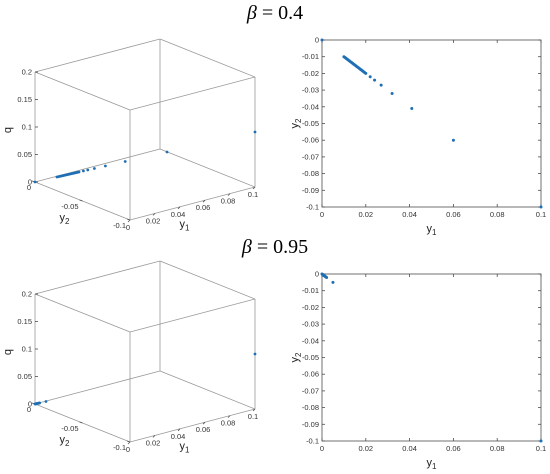 This screenshot has height=474, width=550. Describe the element at coordinates (275, 247) in the screenshot. I see `beta-title-bottom: β = 0.95` at that location.